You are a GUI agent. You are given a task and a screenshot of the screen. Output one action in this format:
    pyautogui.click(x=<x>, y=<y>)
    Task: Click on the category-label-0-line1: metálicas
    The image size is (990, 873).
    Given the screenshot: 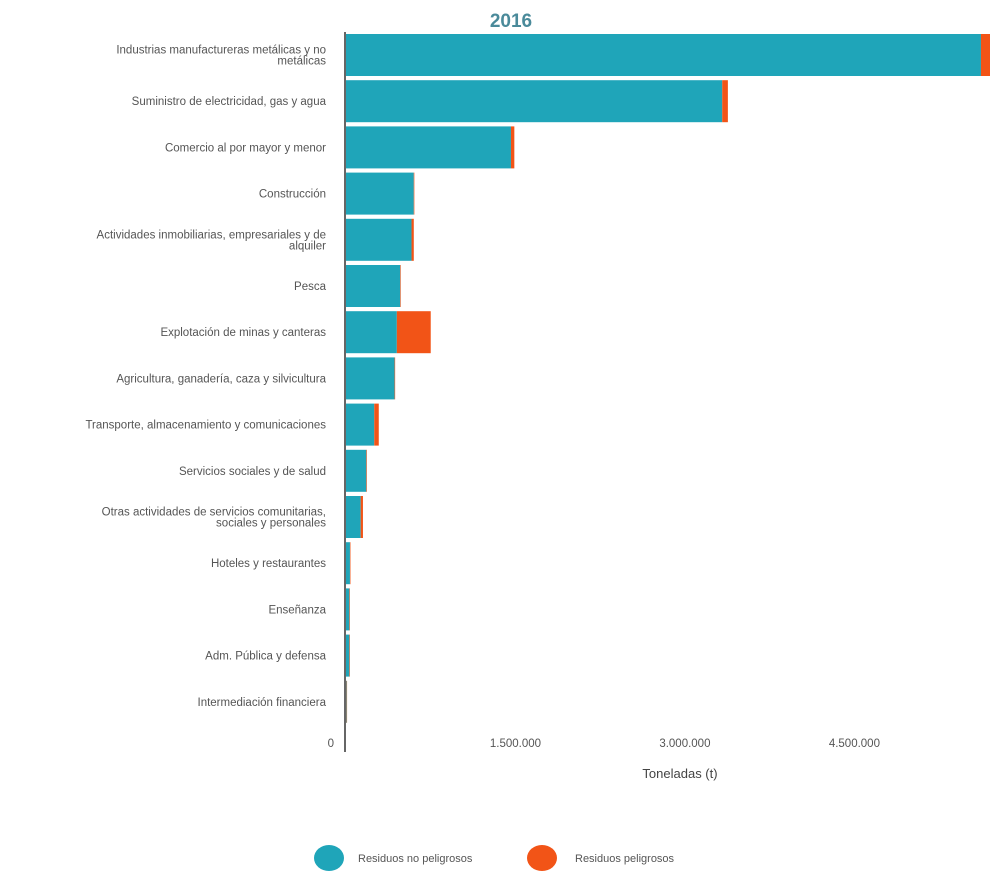 What is the action you would take?
    pyautogui.click(x=301, y=62)
    